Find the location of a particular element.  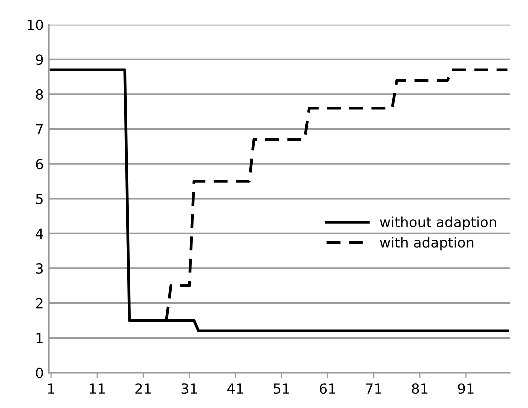

y-tick-label: 4 is located at coordinates (40, 233).